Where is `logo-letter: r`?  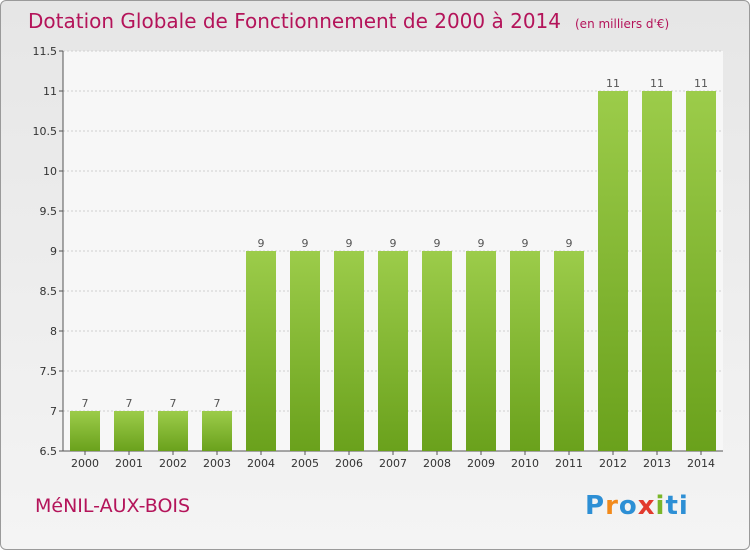
logo-letter: r is located at coordinates (612, 506).